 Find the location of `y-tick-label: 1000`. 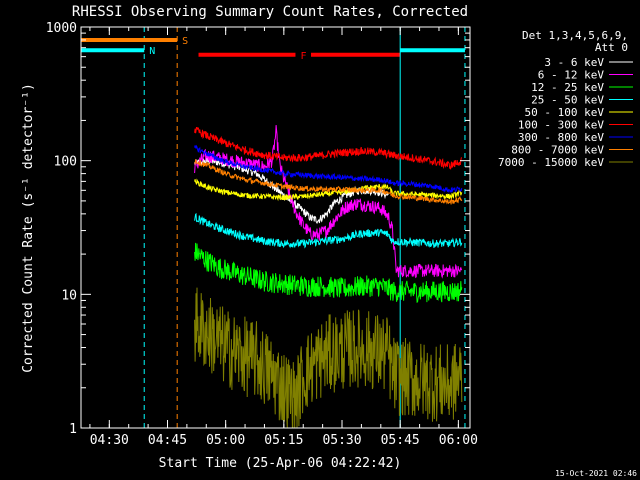

y-tick-label: 1000 is located at coordinates (61, 28).